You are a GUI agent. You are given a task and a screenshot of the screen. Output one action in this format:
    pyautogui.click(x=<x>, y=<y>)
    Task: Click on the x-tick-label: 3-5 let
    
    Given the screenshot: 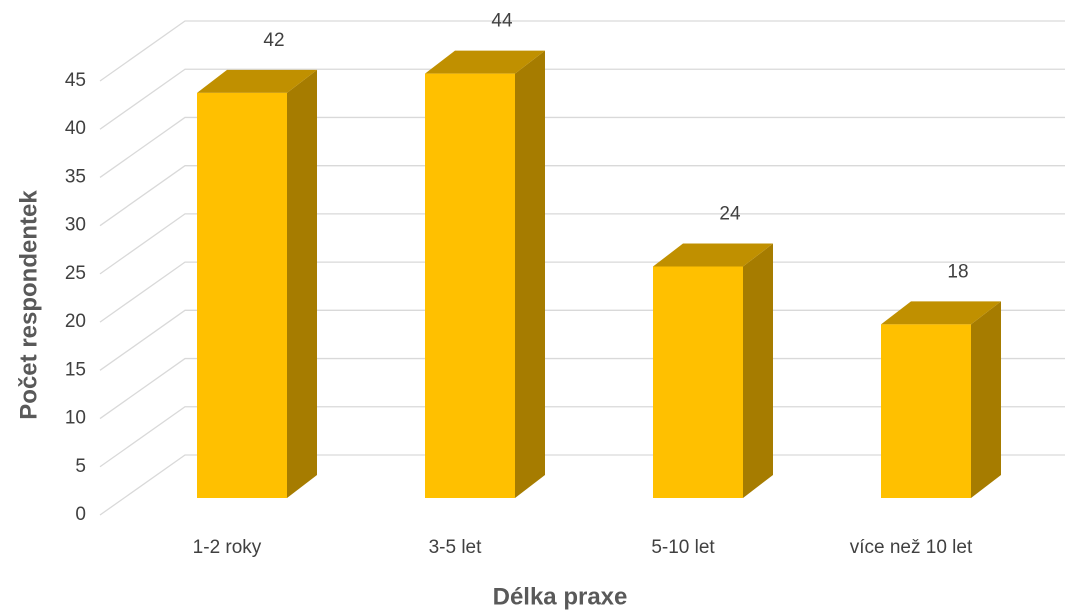 What is the action you would take?
    pyautogui.click(x=456, y=547)
    